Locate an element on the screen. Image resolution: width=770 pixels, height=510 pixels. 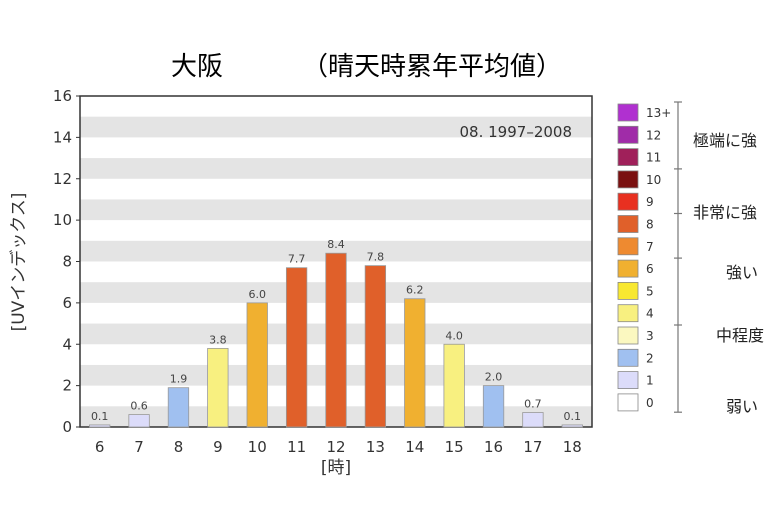
data-label-6: 0.1 is located at coordinates (100, 416).